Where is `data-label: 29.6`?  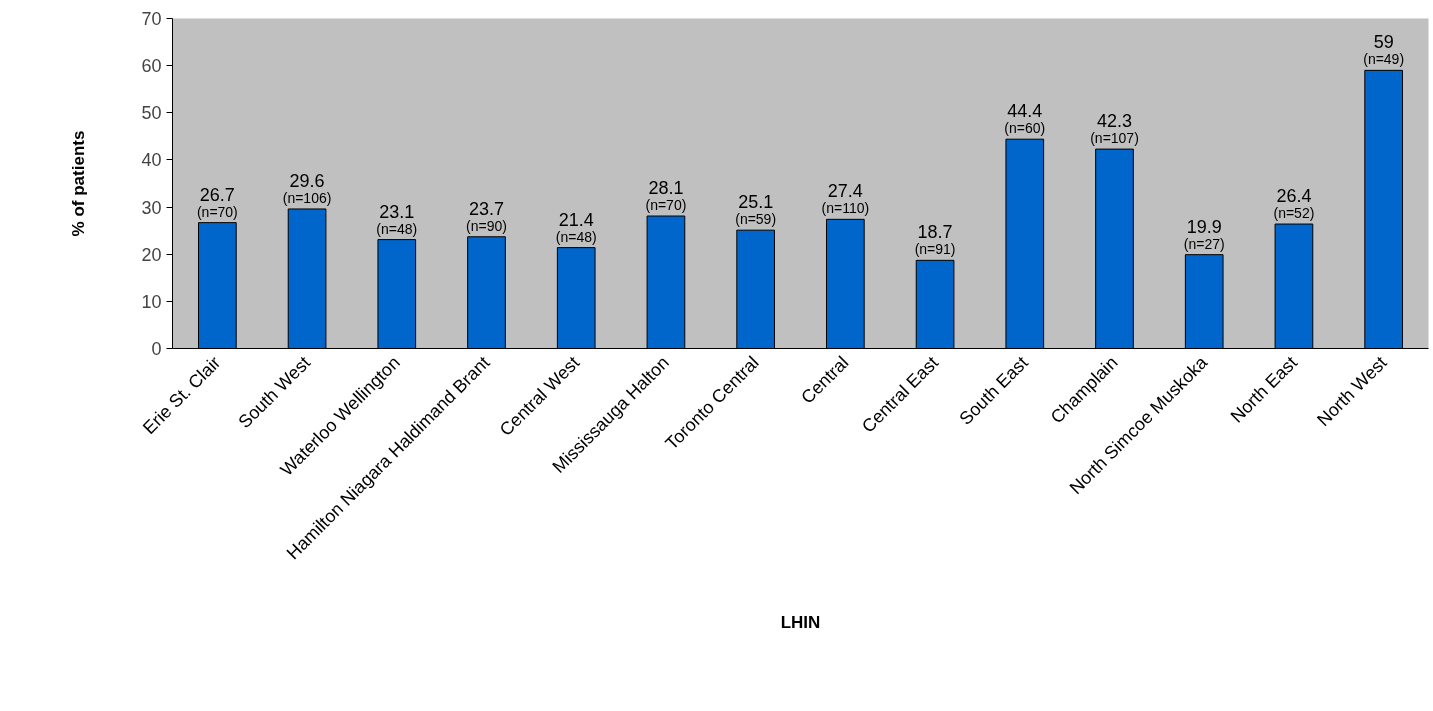 data-label: 29.6 is located at coordinates (307, 180).